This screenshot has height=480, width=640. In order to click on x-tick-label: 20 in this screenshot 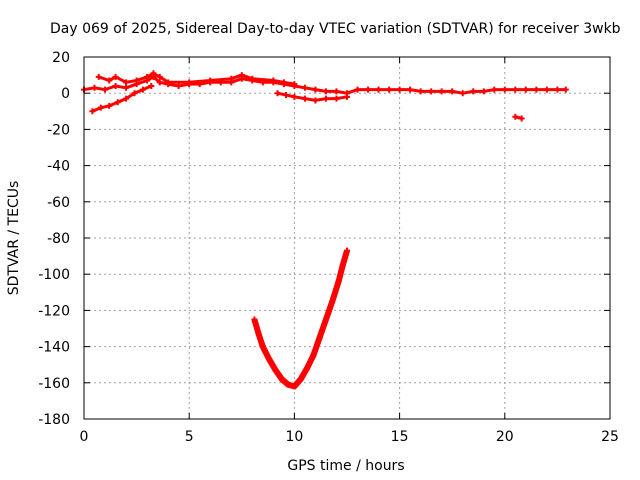, I will do `click(505, 437)`.